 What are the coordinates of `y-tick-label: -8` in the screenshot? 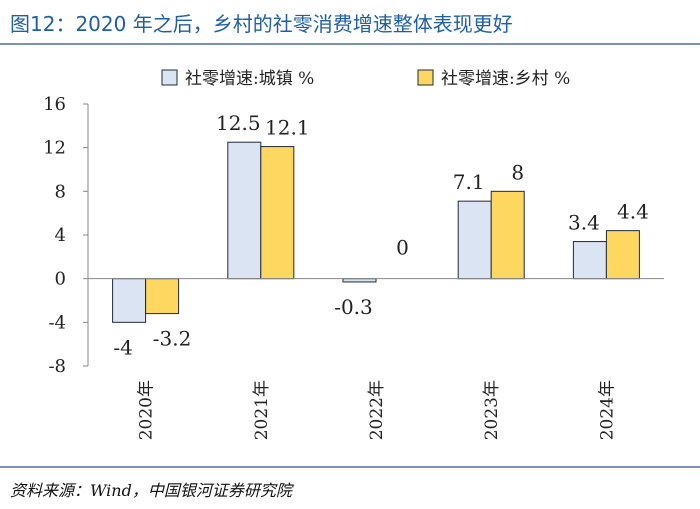 It's located at (57, 366).